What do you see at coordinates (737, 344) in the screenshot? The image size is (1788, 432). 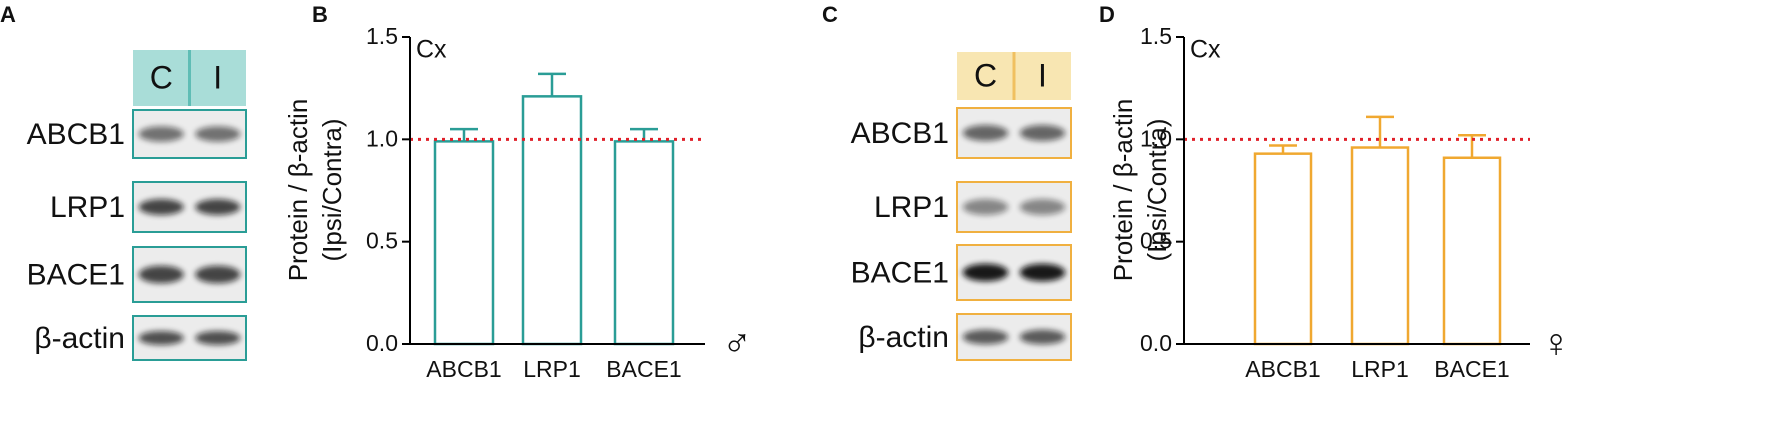 I see `sex-symbol: ♂` at bounding box center [737, 344].